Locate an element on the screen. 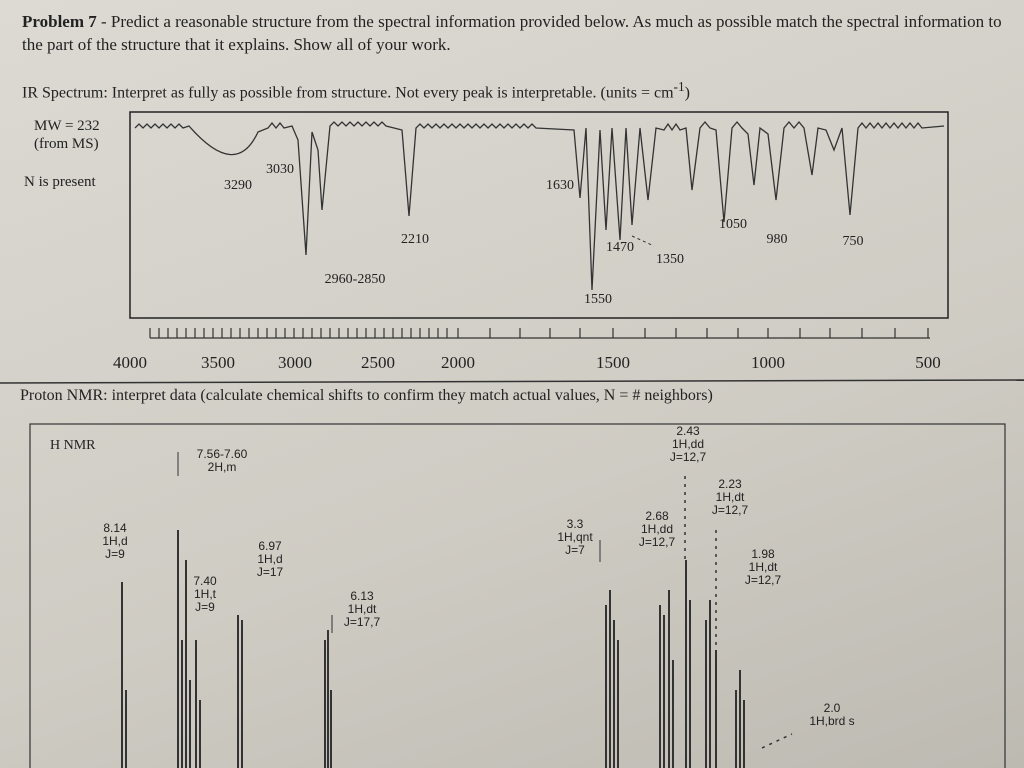 Image resolution: width=1024 pixels, height=768 pixels. ir-axis-label: 2500 is located at coordinates (378, 362).